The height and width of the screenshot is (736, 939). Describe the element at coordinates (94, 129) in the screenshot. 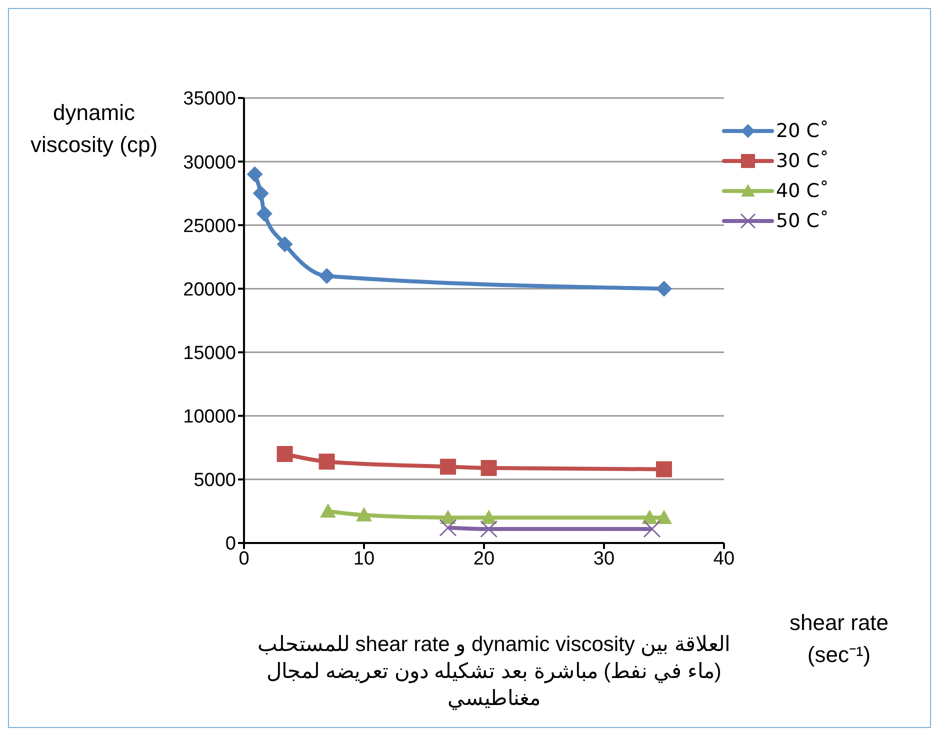

I see `y-axis-title: dynamic viscosity (cp)` at that location.